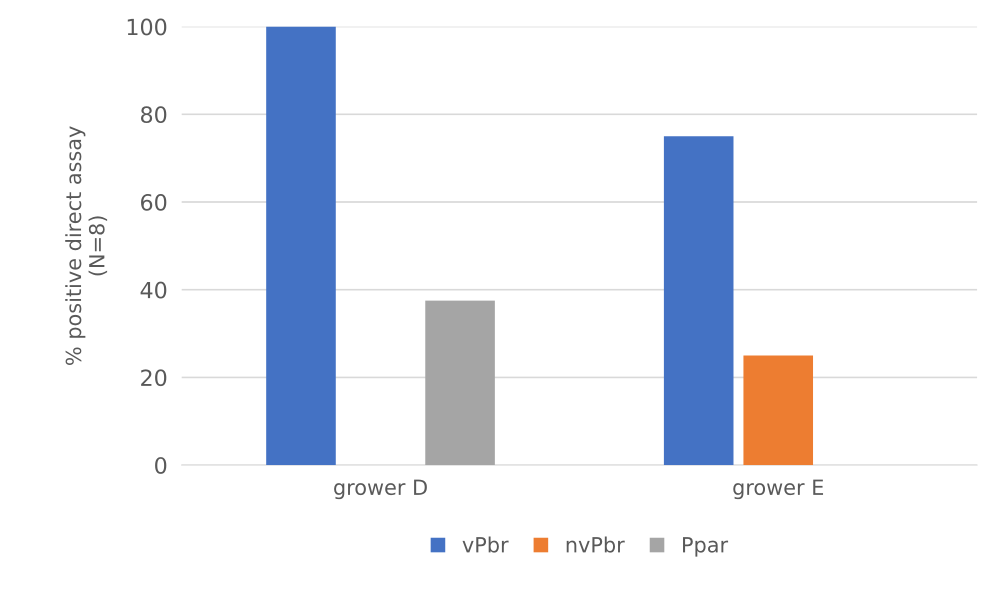 The height and width of the screenshot is (591, 982). I want to click on y-tick-label: 60, so click(153, 202).